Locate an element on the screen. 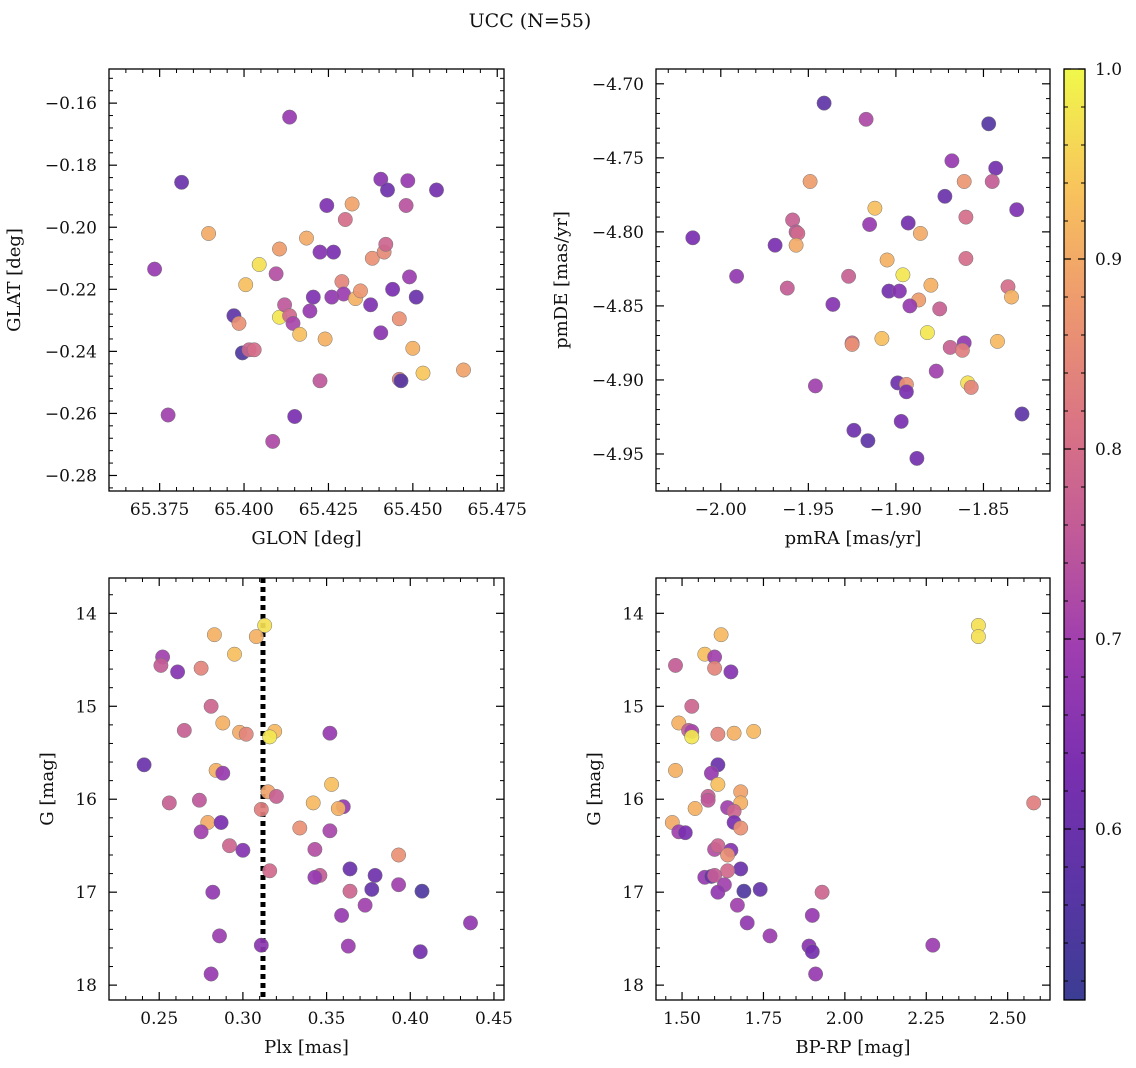  x-tick-label: 65.400 is located at coordinates (243, 510).